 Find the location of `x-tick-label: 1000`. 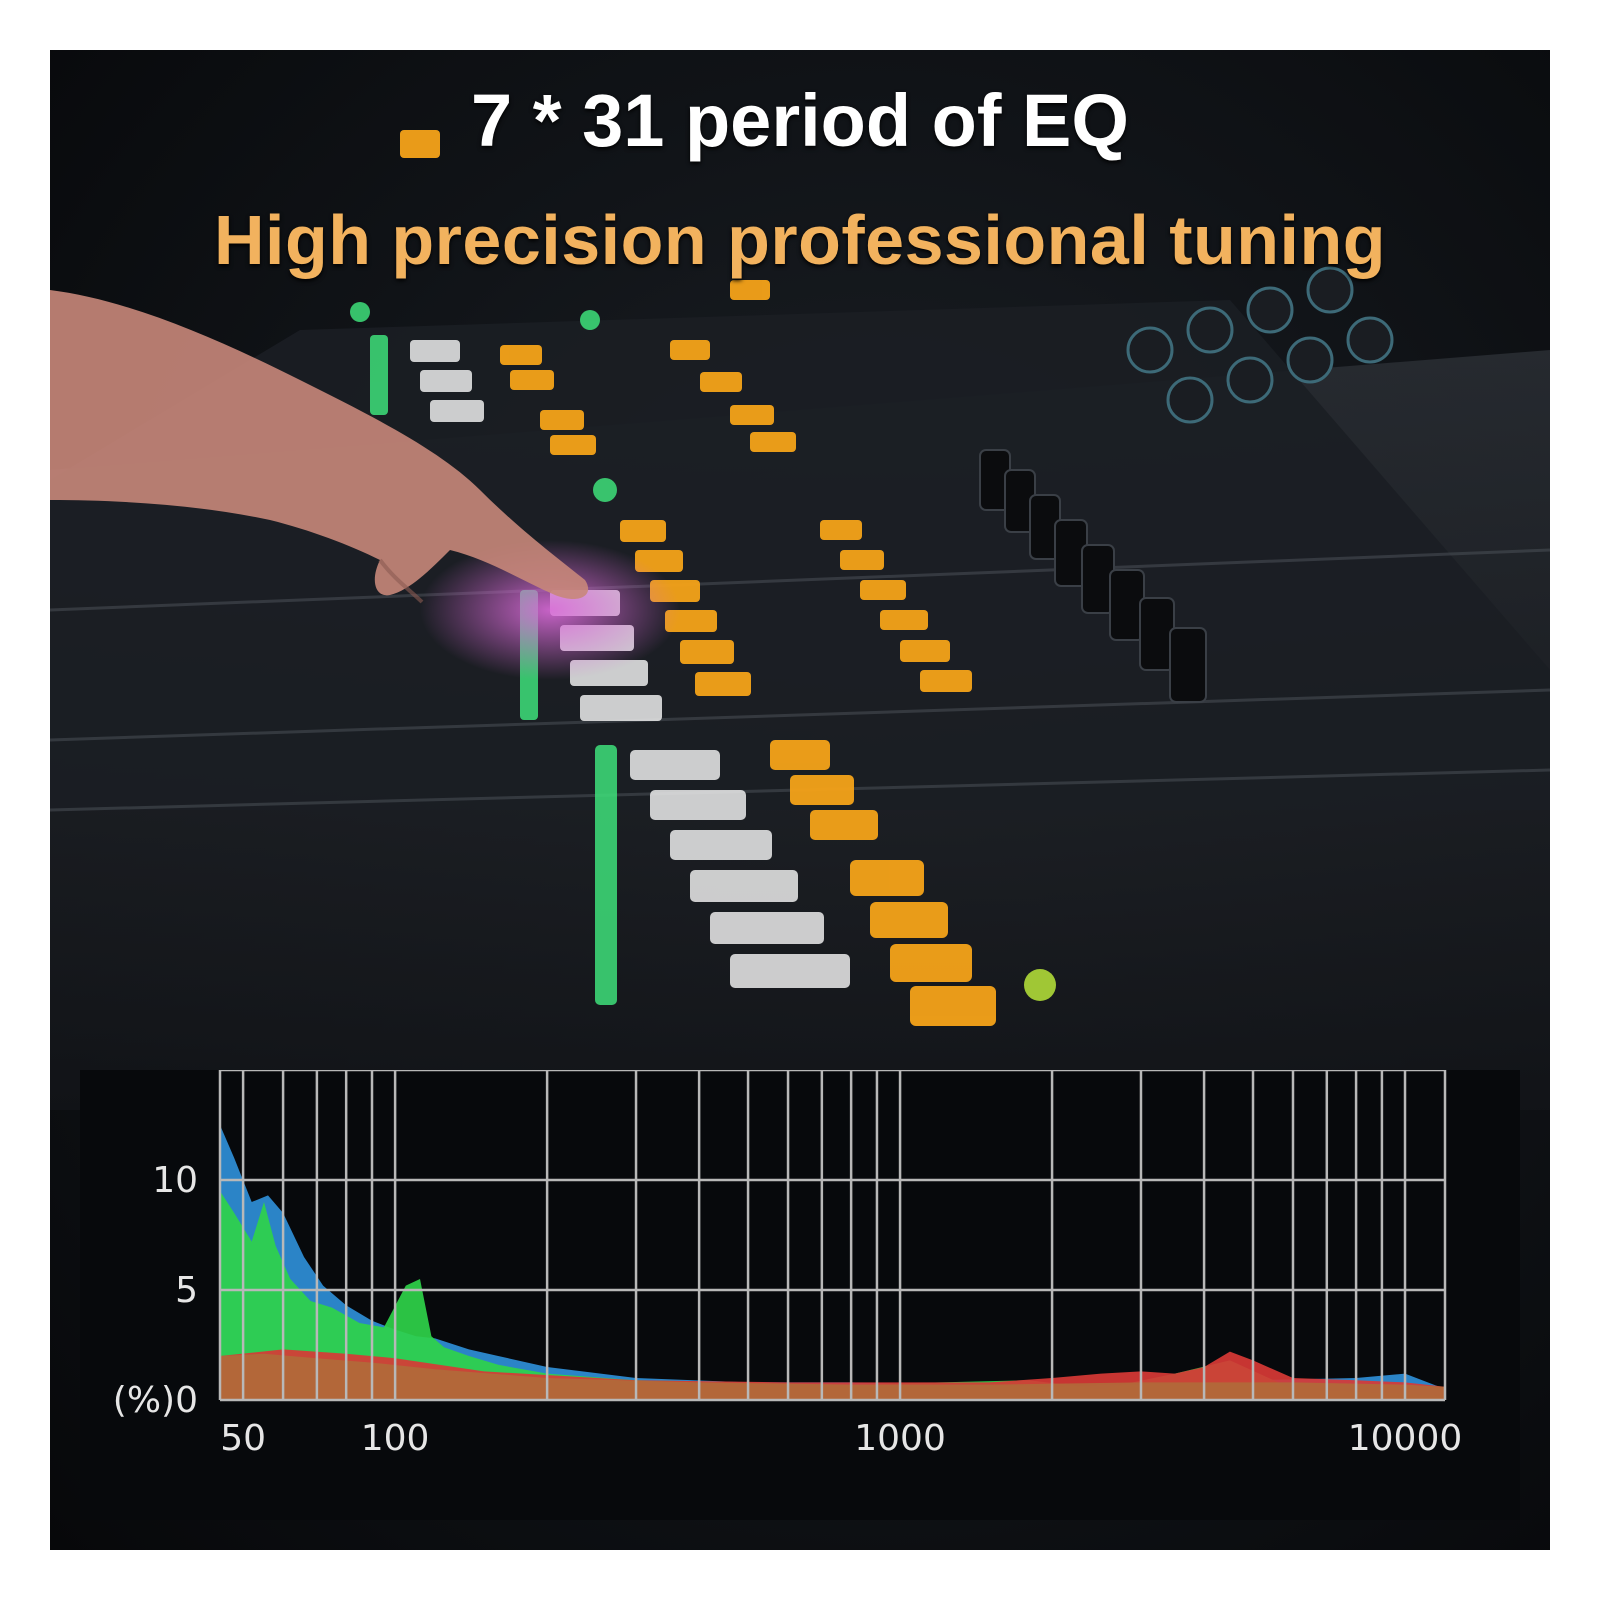

x-tick-label: 1000 is located at coordinates (900, 1438).